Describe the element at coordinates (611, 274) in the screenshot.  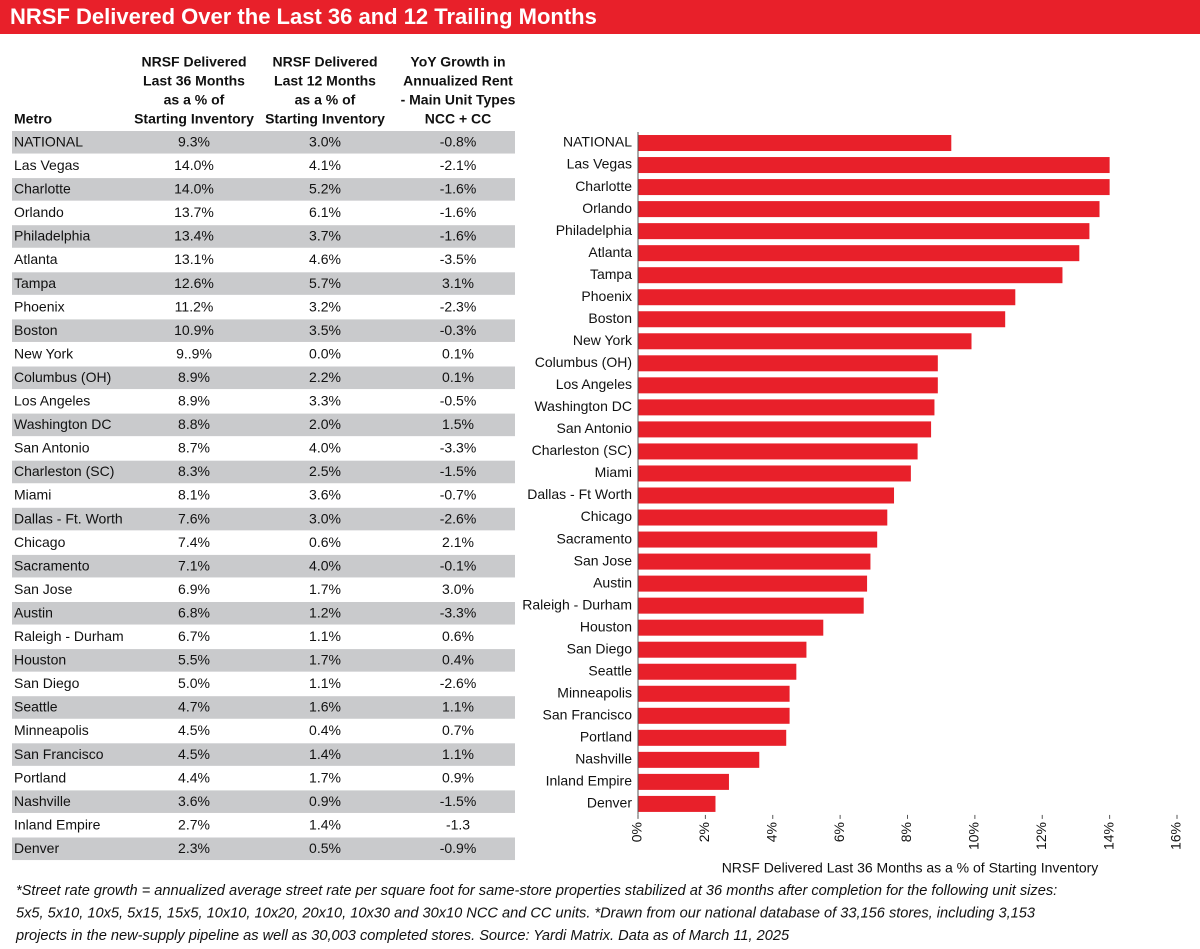
I see `category-label: Tampa` at that location.